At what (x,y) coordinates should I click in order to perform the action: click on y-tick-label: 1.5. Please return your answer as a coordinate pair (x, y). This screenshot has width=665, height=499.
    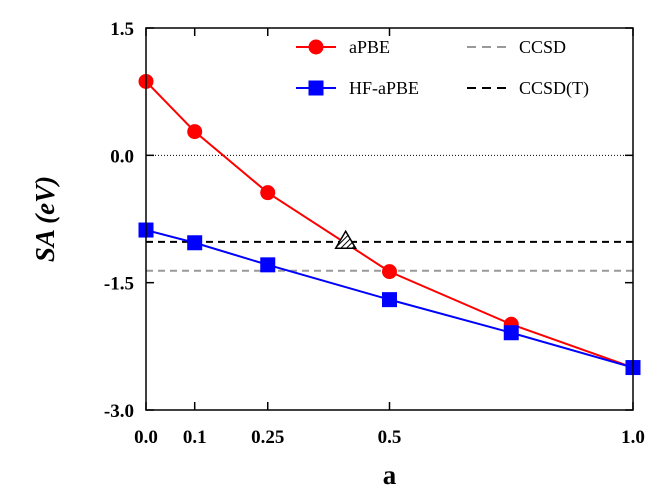
    Looking at the image, I should click on (122, 29).